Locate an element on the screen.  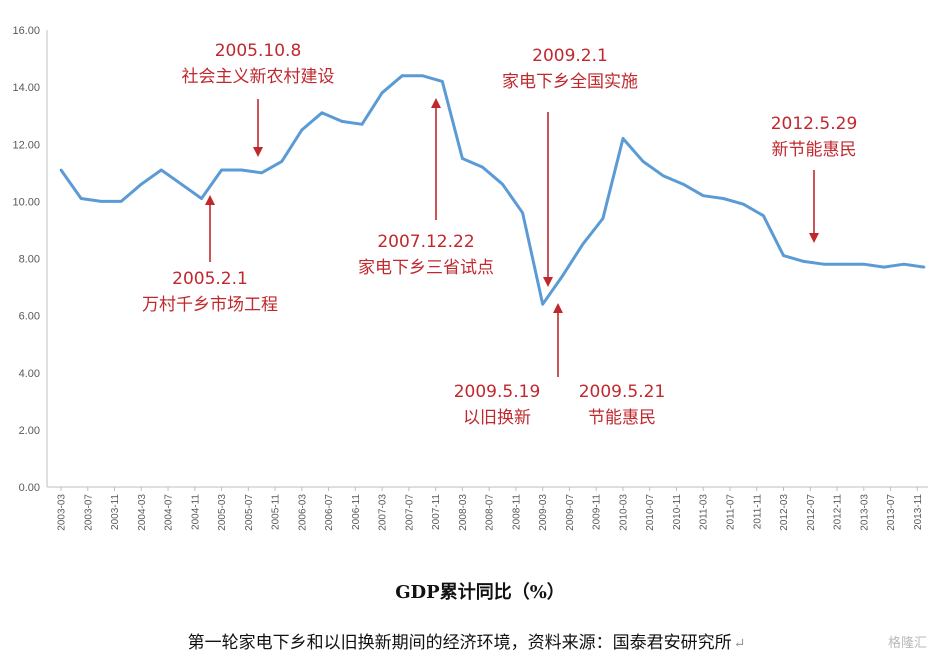
annotation-label: 节能惠民 is located at coordinates (622, 418).